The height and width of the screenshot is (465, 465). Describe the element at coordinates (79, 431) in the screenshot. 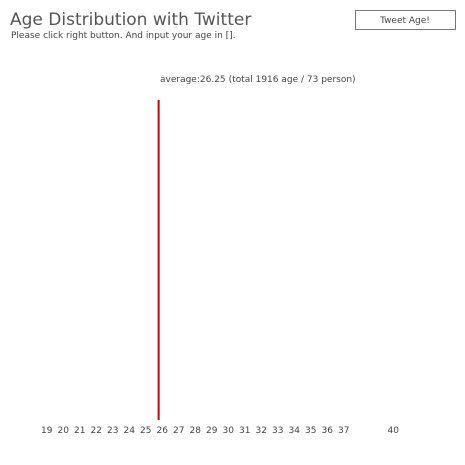

I see `age-label: 21` at that location.